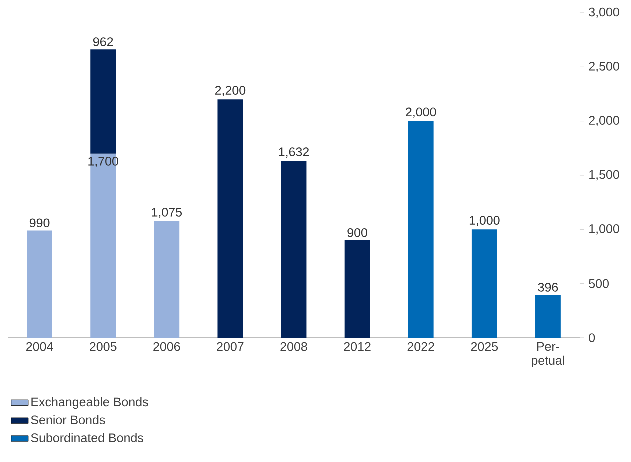 The height and width of the screenshot is (462, 631). I want to click on legend-label: Exchangeable Bonds, so click(90, 403).